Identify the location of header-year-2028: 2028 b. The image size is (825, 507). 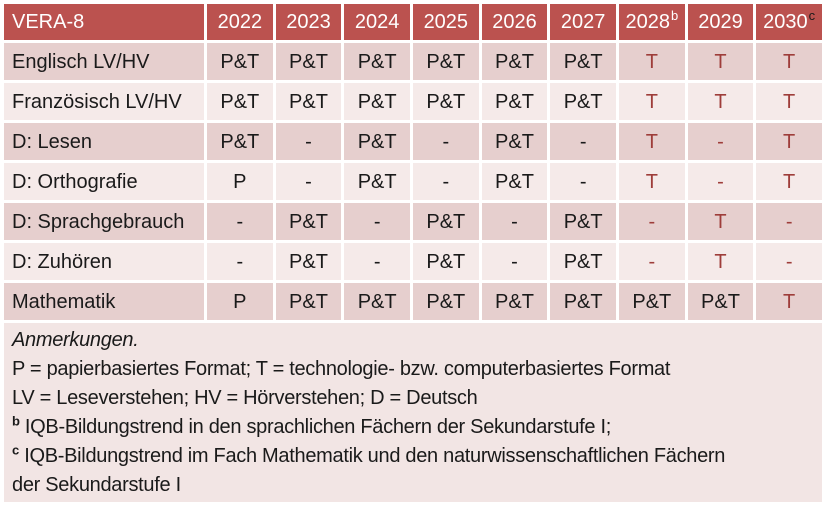
(651, 22).